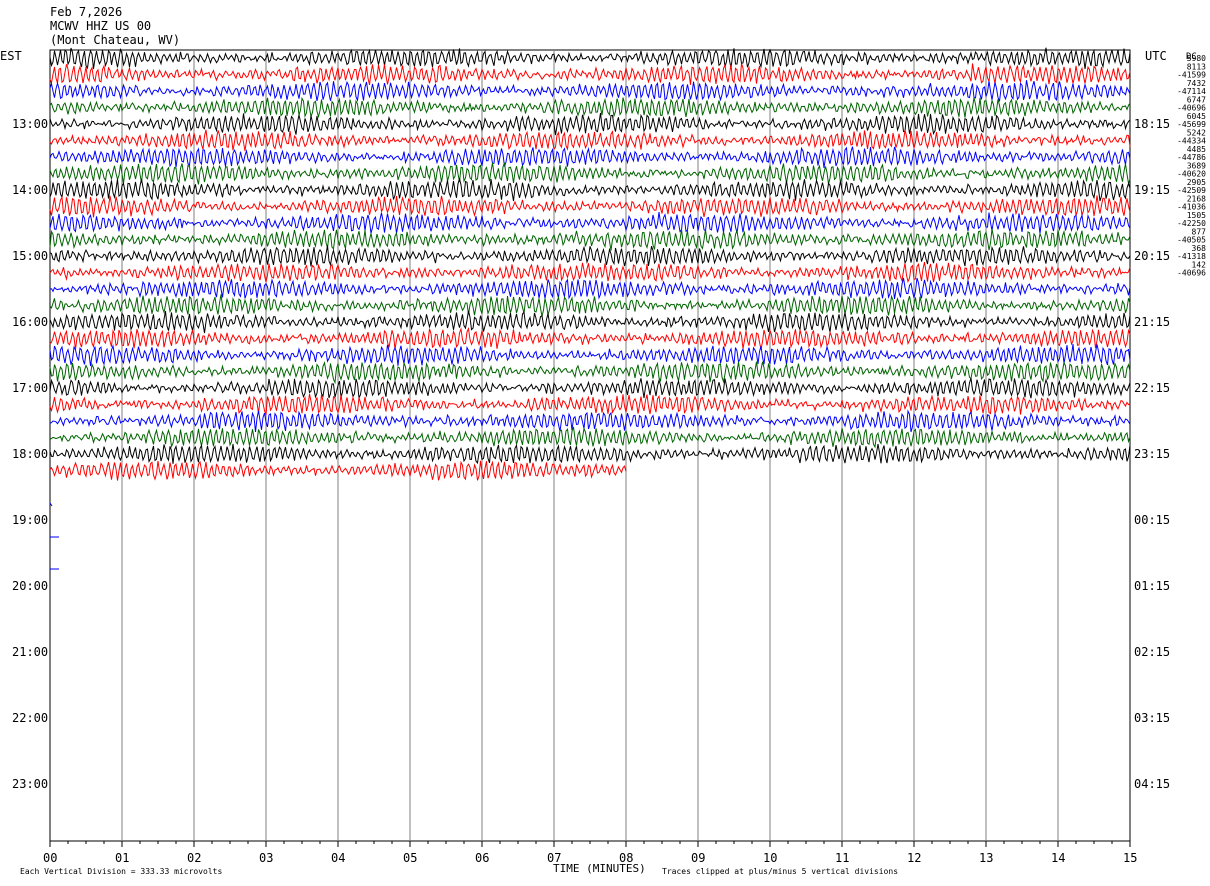  I want to click on est-hour-label: 13:00, so click(30, 124).